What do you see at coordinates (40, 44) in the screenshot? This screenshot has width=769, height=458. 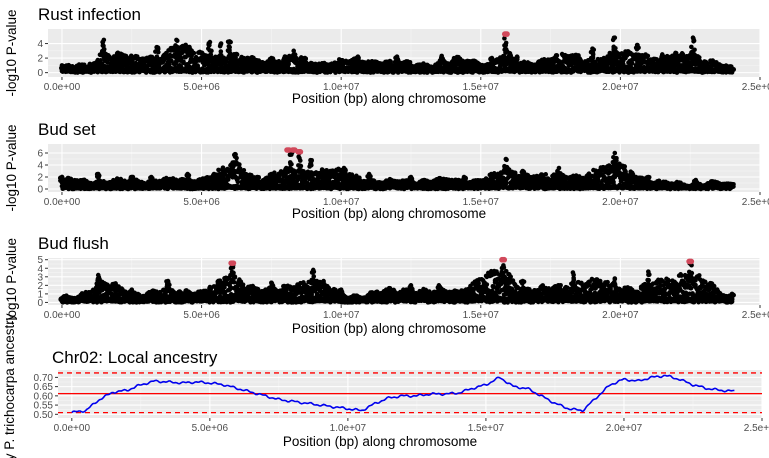 I see `y-tick-label: 4` at bounding box center [40, 44].